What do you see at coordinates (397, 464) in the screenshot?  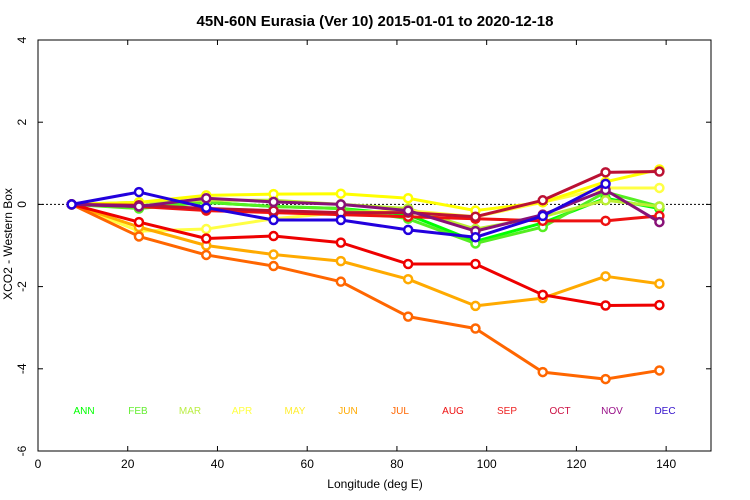 I see `x-tick-label: 80` at bounding box center [397, 464].